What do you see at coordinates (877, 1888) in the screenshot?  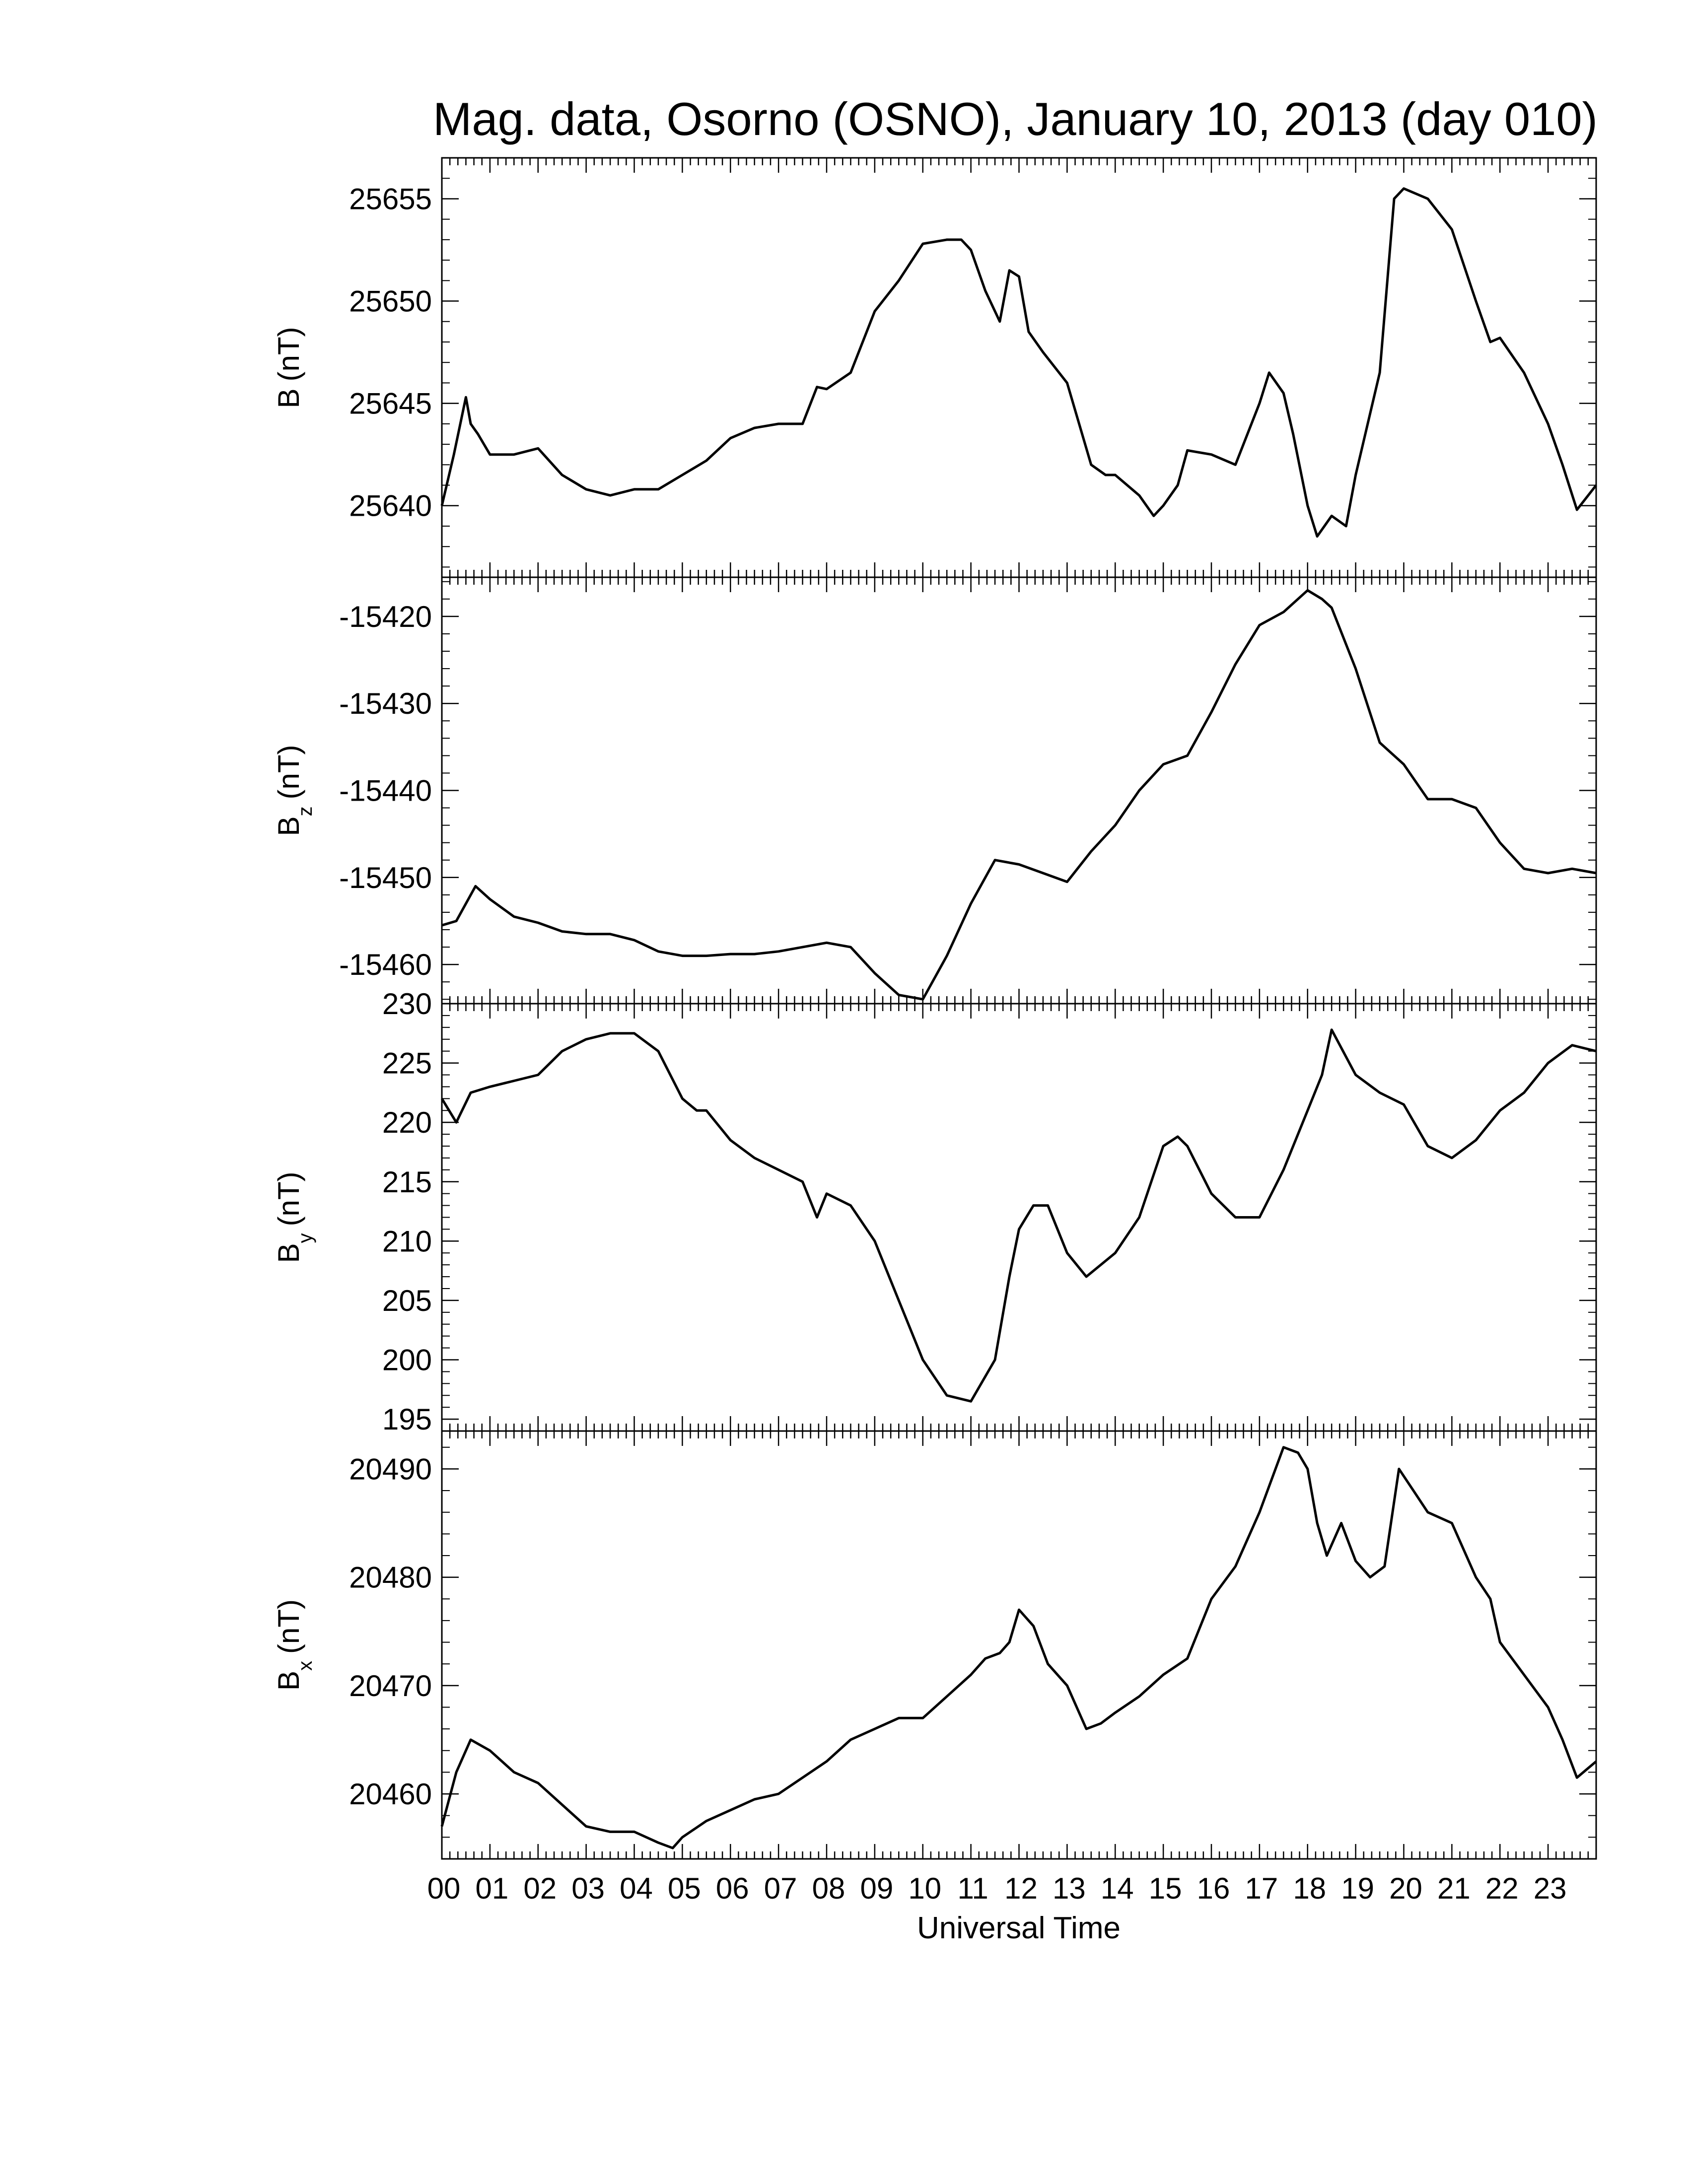 I see `x-tick-label: 09` at bounding box center [877, 1888].